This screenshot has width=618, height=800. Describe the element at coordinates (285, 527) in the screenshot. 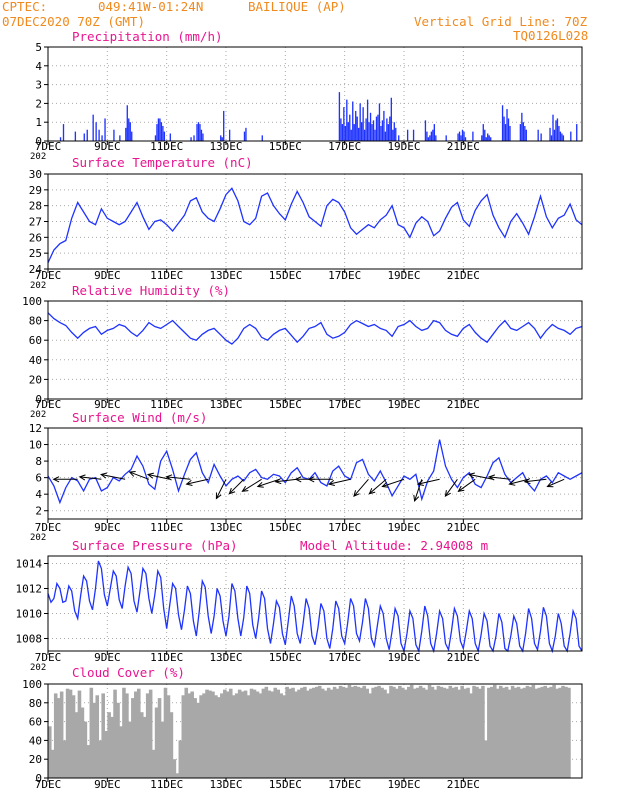

I see `wind-xtick-label: 15DEC` at that location.